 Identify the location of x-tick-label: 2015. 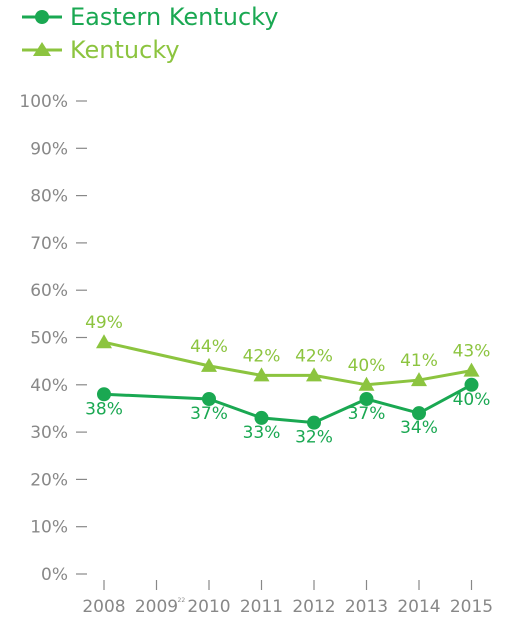
(471, 607).